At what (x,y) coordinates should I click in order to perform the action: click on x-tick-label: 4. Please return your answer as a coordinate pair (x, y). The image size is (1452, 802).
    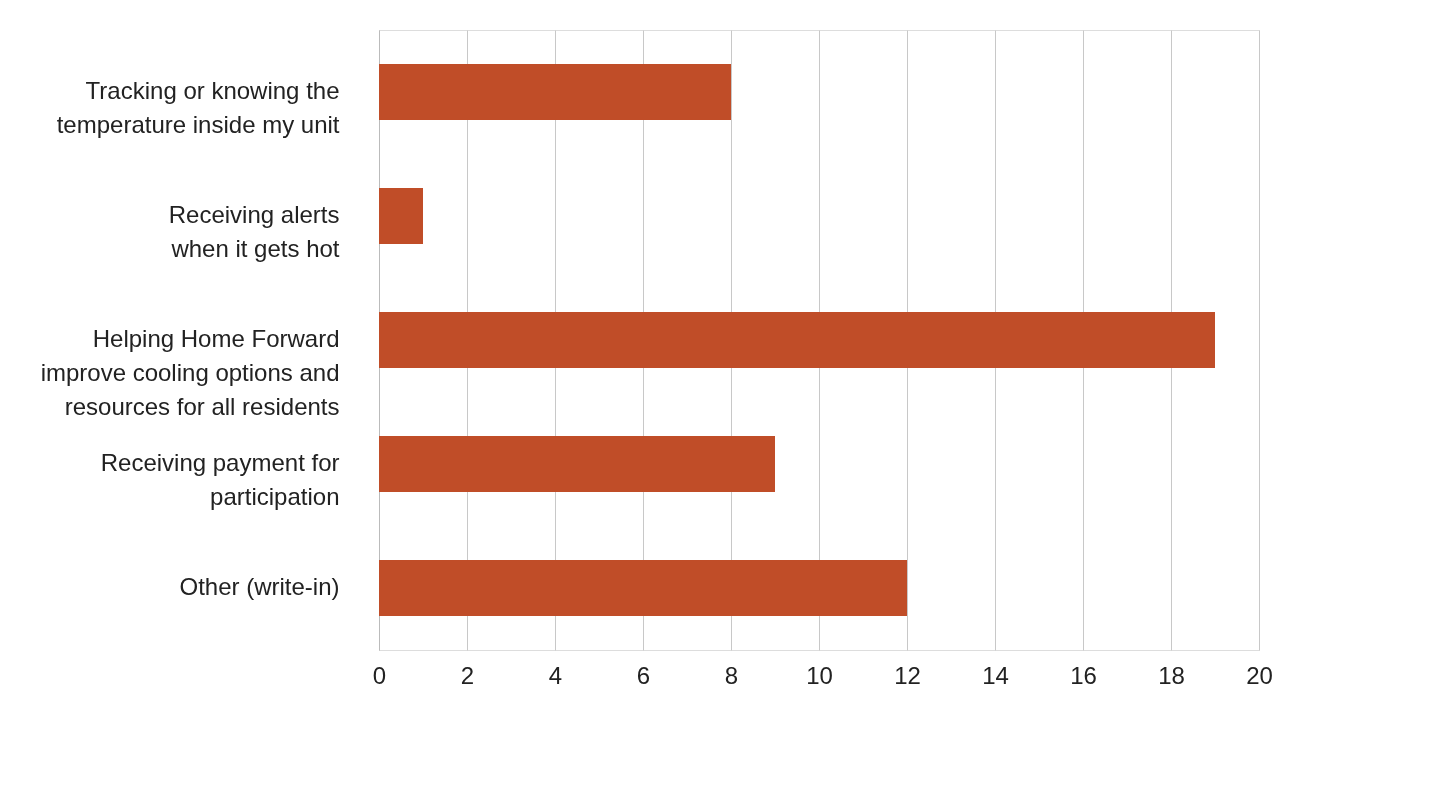
    Looking at the image, I should click on (555, 675).